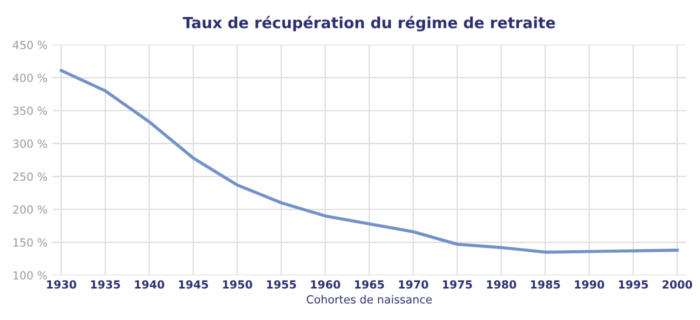 This screenshot has width=700, height=320. What do you see at coordinates (30, 45) in the screenshot?
I see `y-tick-label: 450 %` at bounding box center [30, 45].